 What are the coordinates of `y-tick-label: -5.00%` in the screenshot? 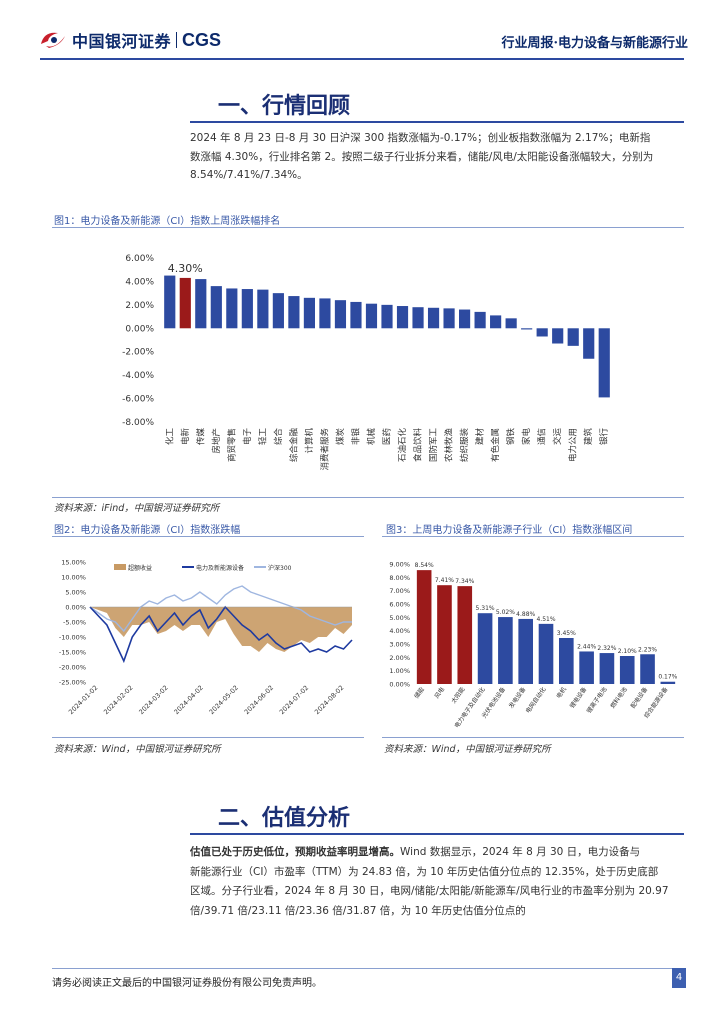 It's located at (74, 623).